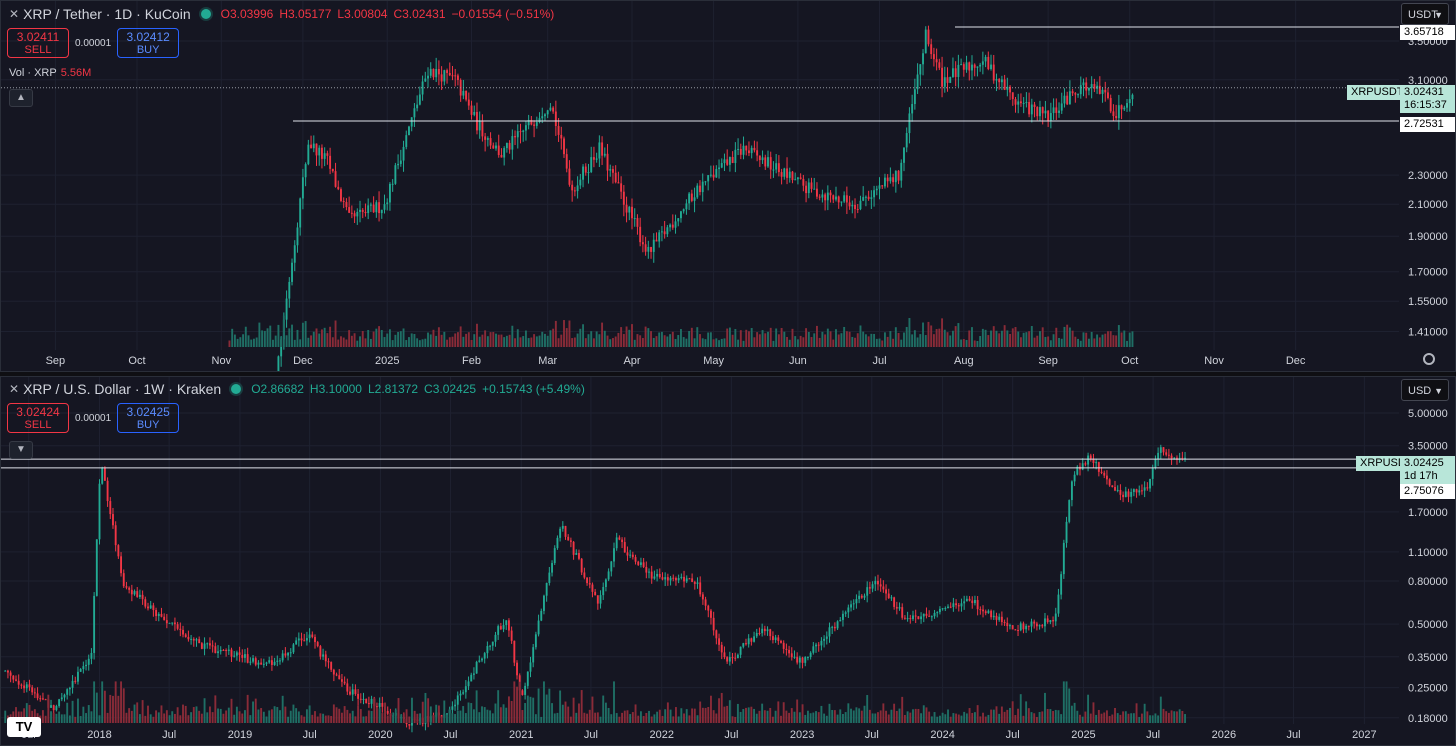  I want to click on x-tick-label: 2027, so click(1364, 735).